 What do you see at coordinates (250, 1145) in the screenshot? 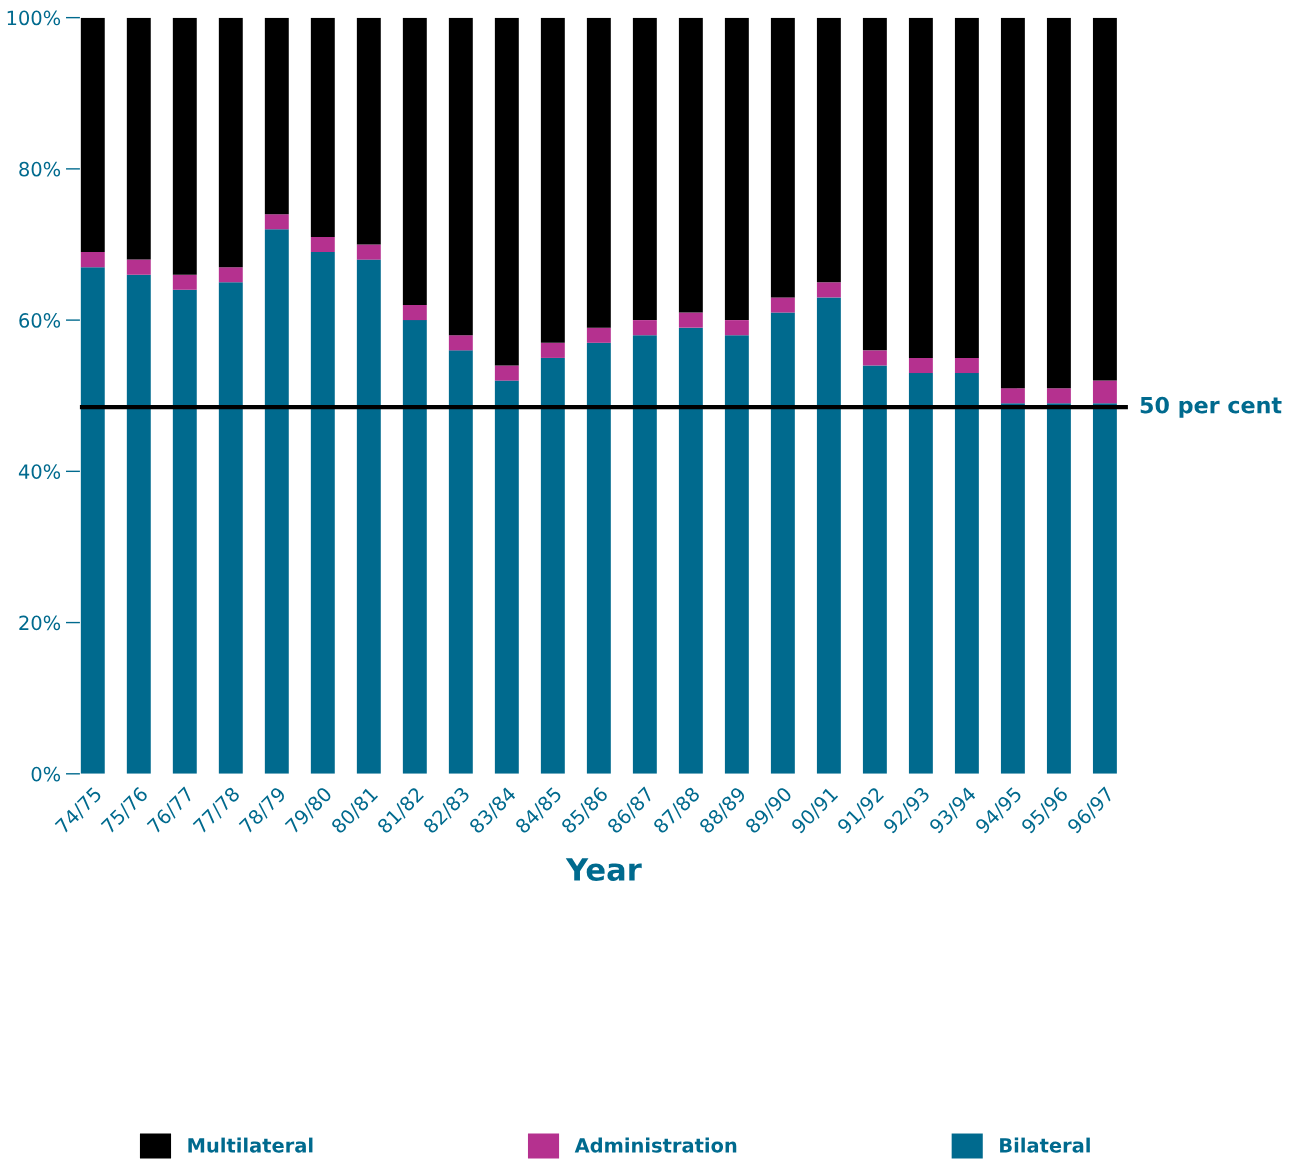
I see `legend-label: Multilateral` at bounding box center [250, 1145].